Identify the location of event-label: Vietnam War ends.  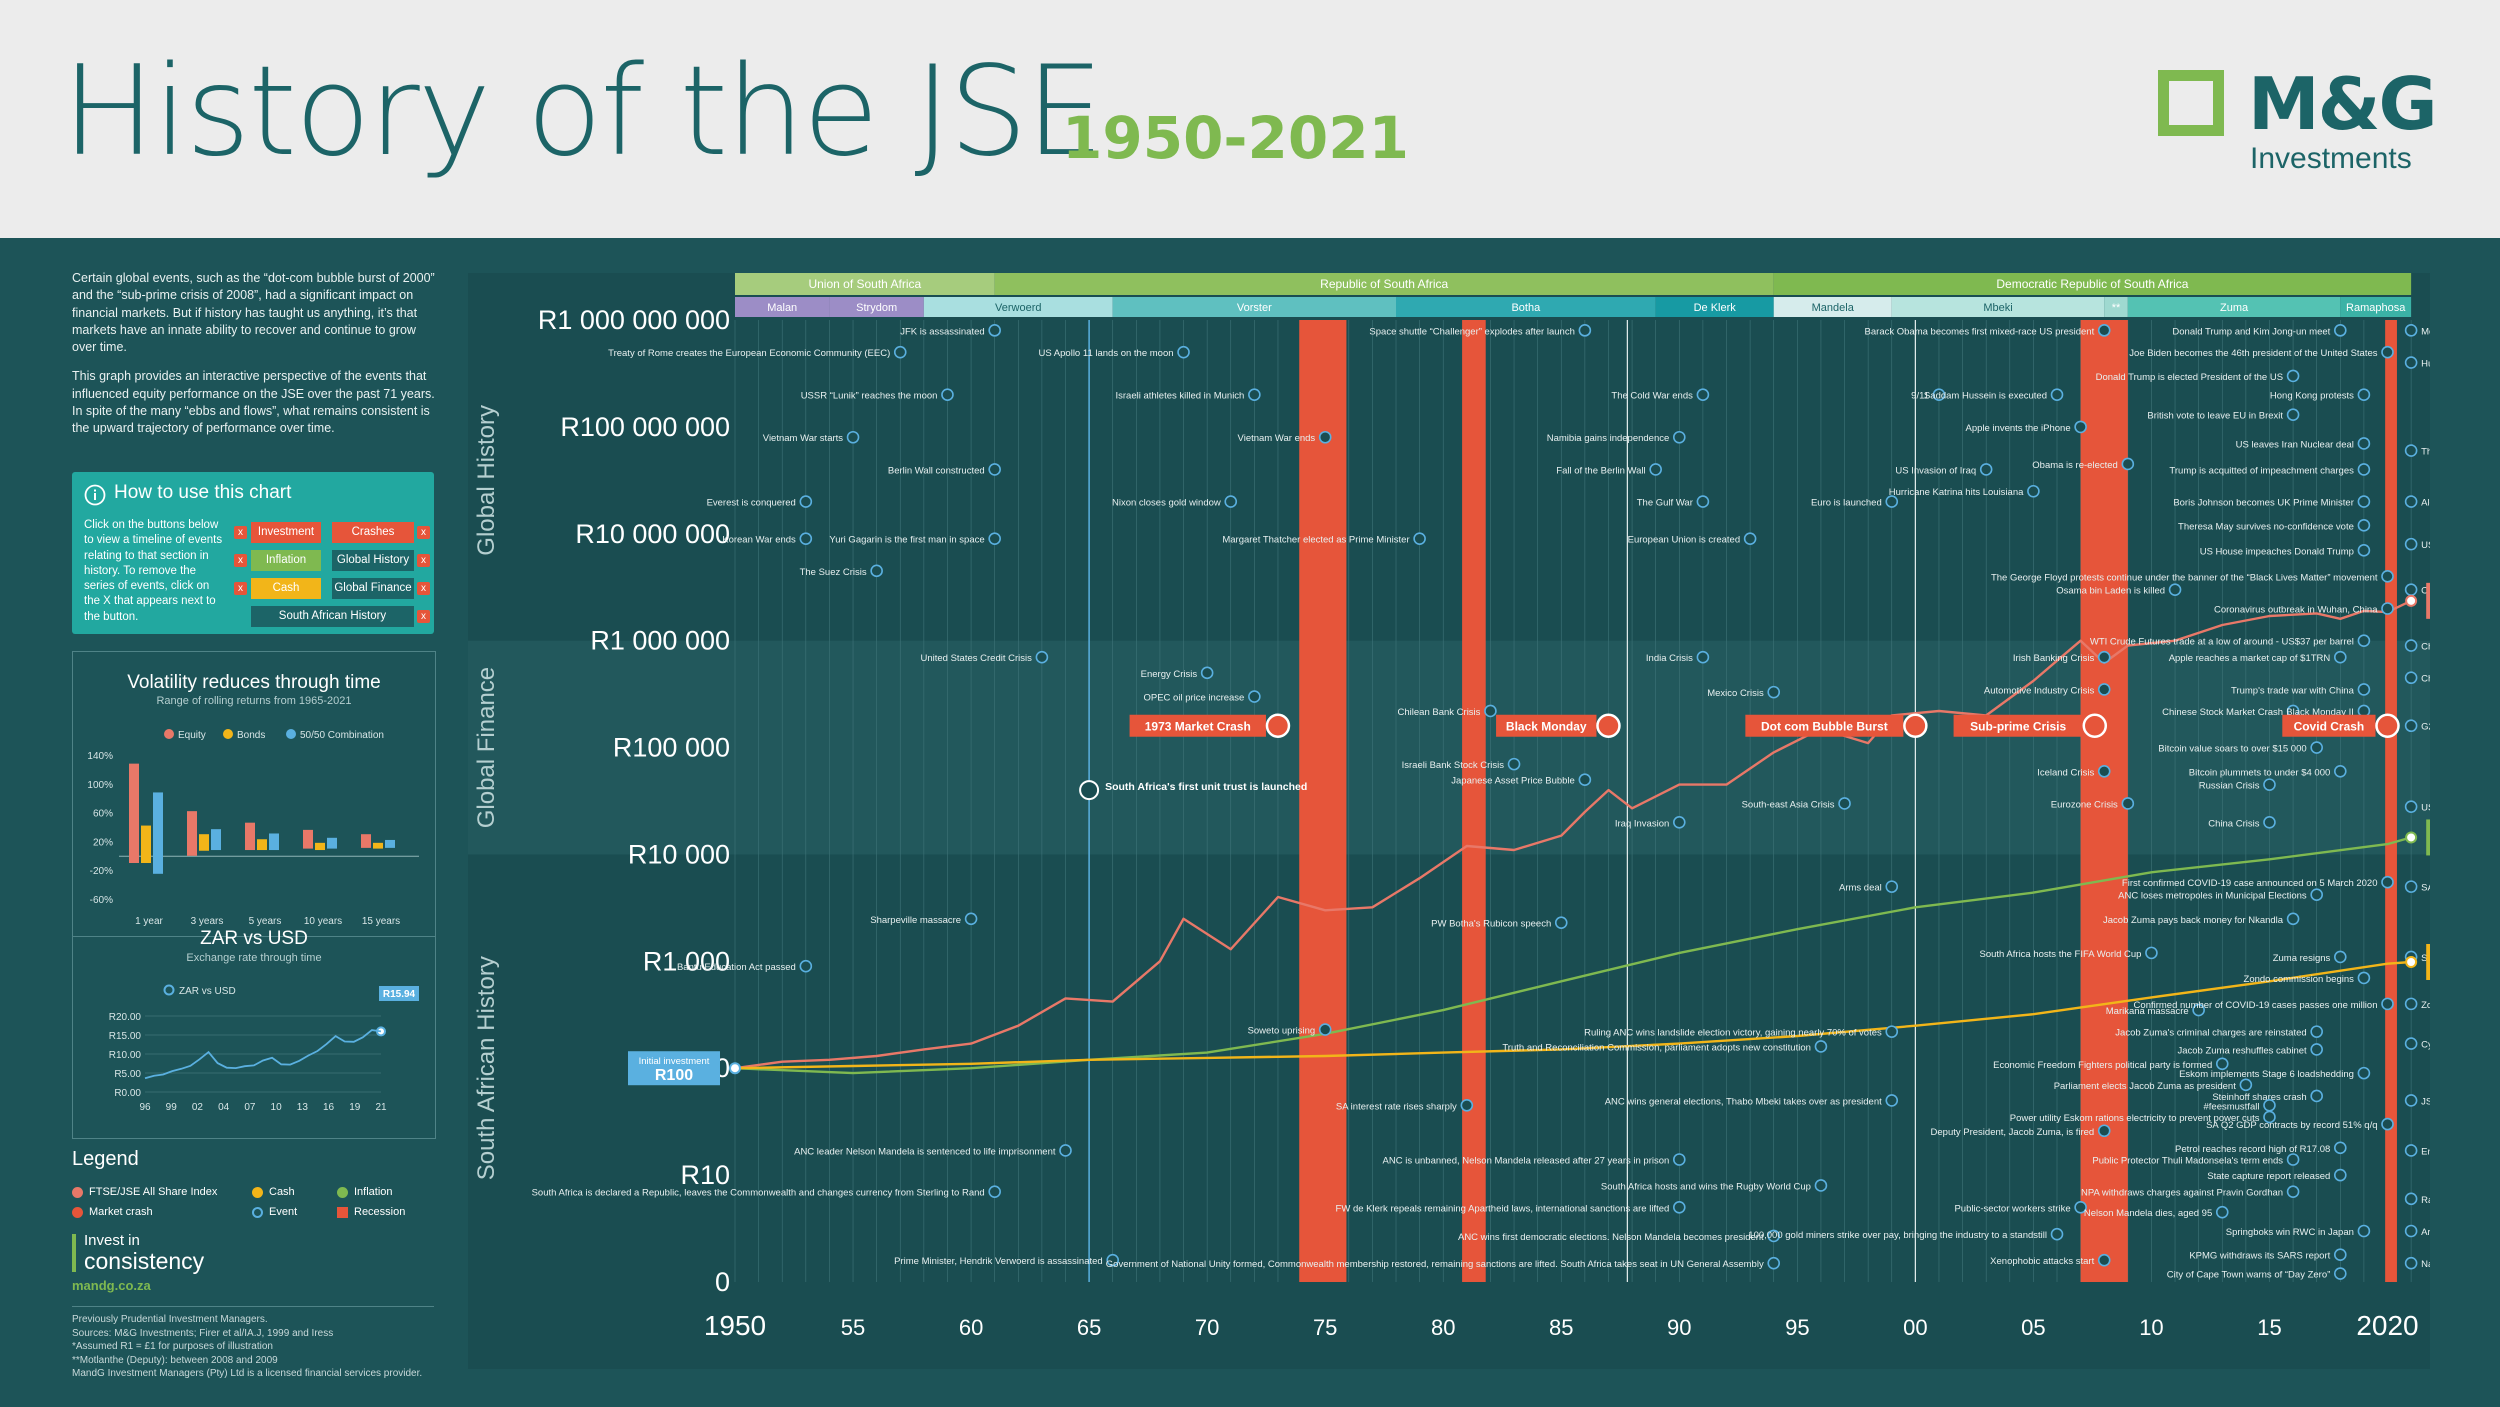
(1277, 438).